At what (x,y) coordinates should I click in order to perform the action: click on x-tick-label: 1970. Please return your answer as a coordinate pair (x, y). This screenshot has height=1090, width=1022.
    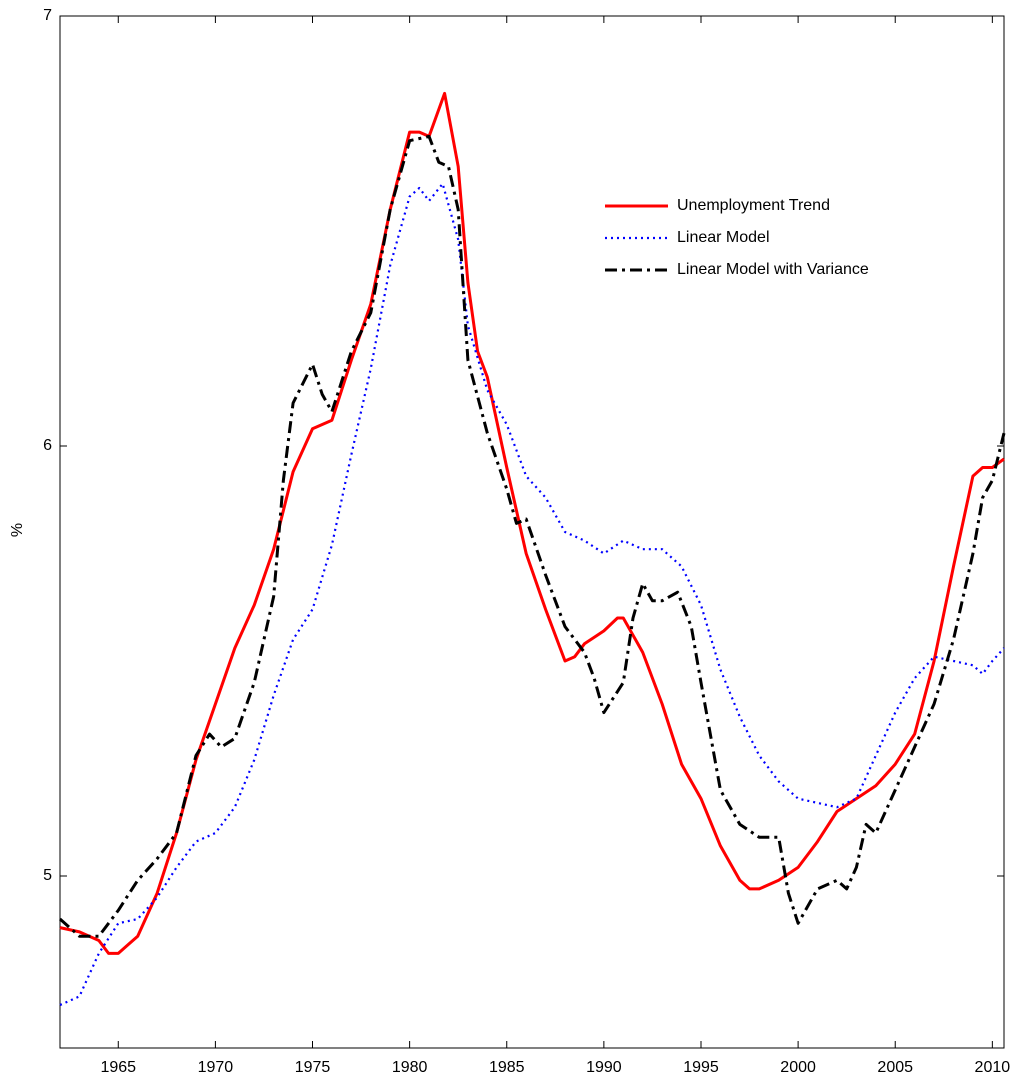
    Looking at the image, I should click on (216, 1067).